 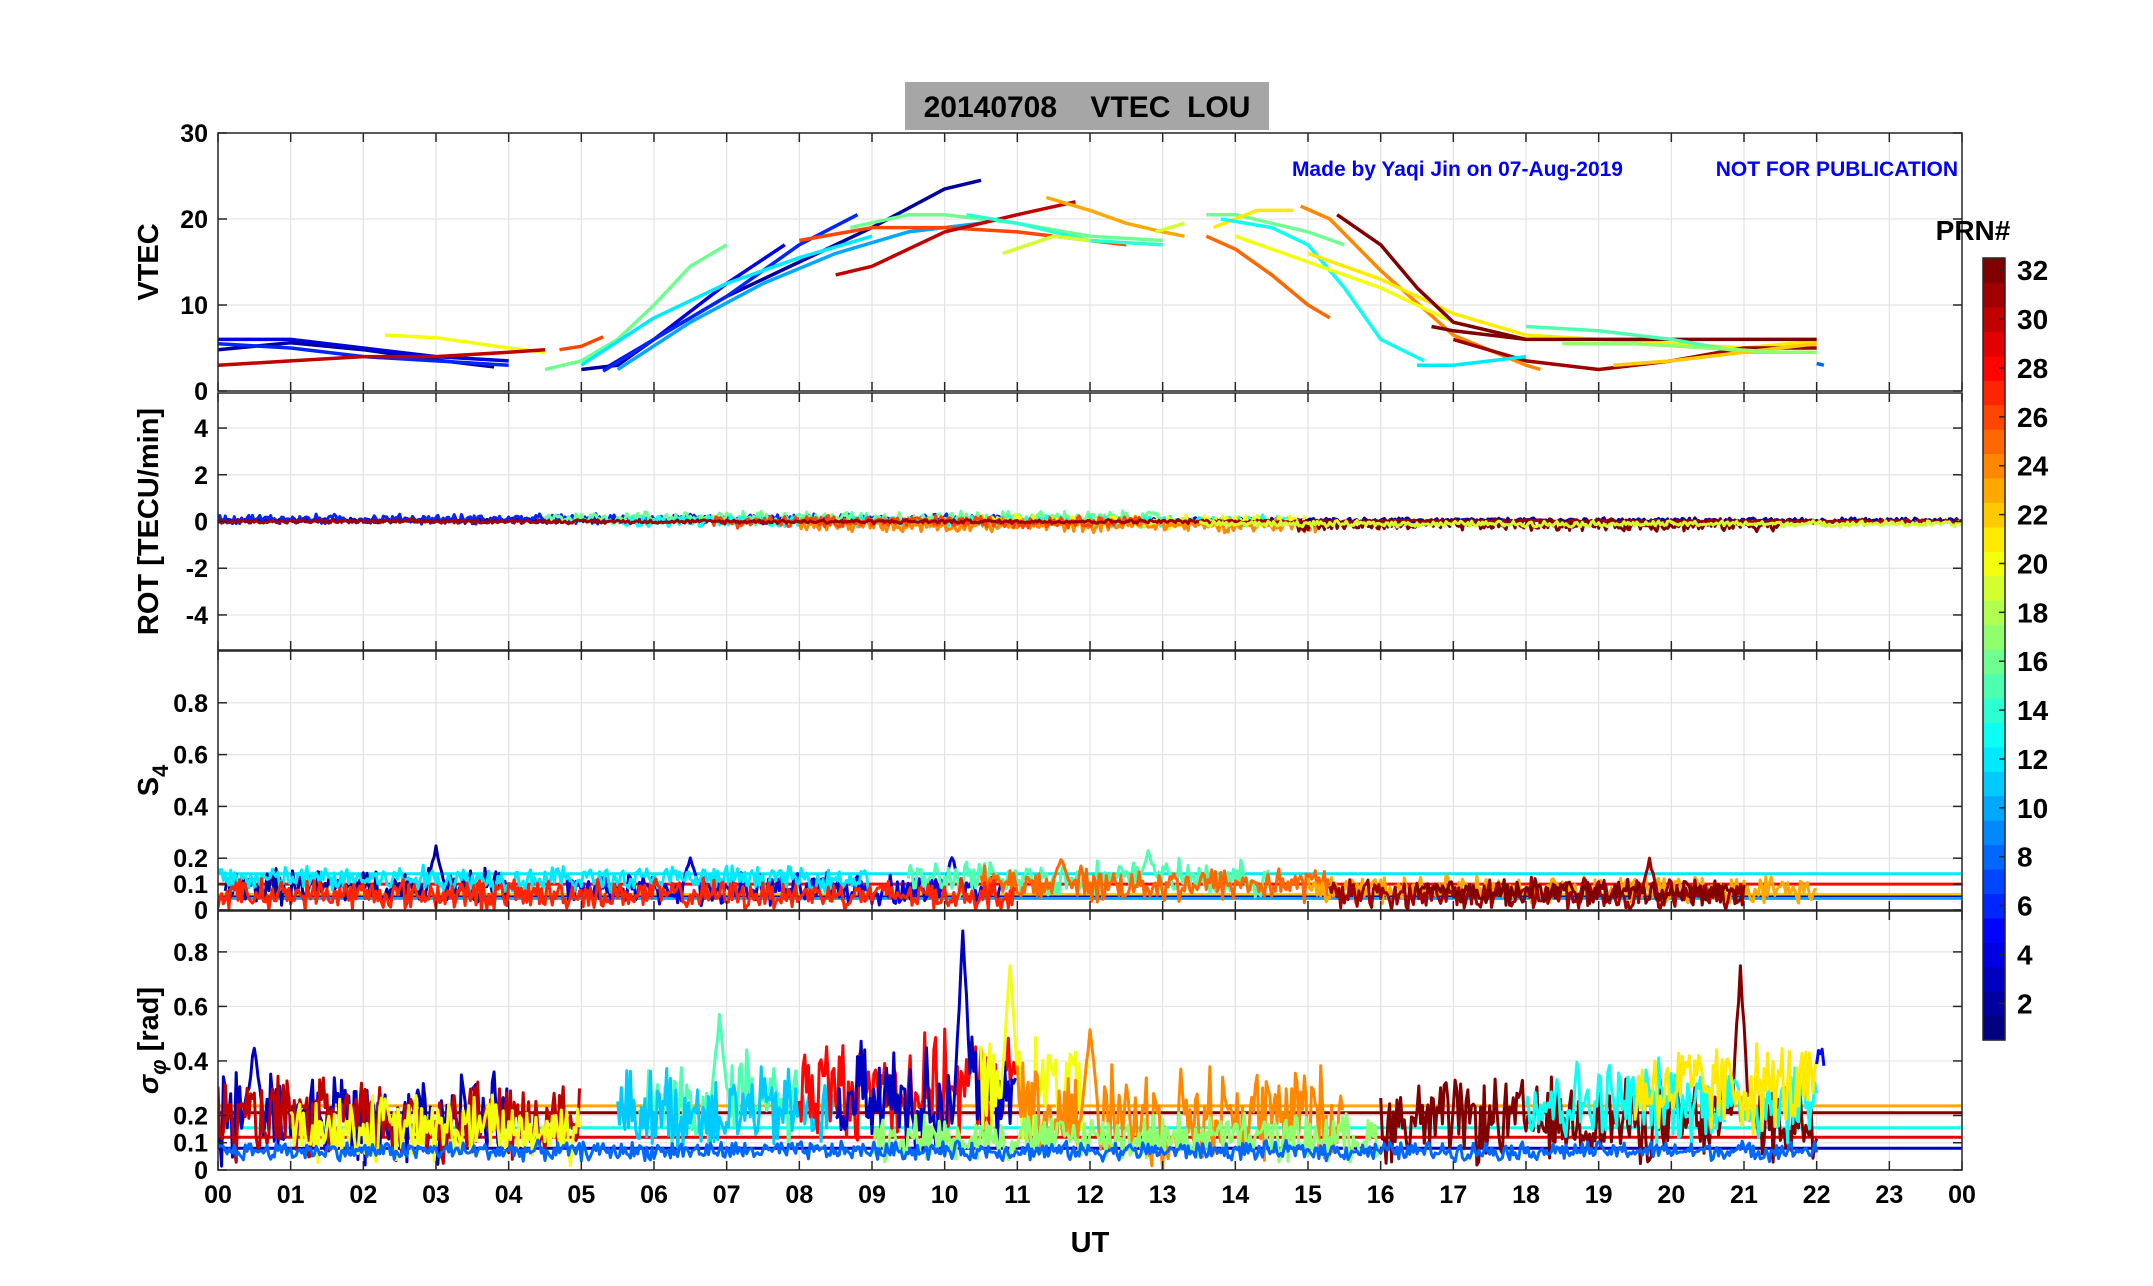 What do you see at coordinates (1671, 1195) in the screenshot?
I see `x-tick-label: 20` at bounding box center [1671, 1195].